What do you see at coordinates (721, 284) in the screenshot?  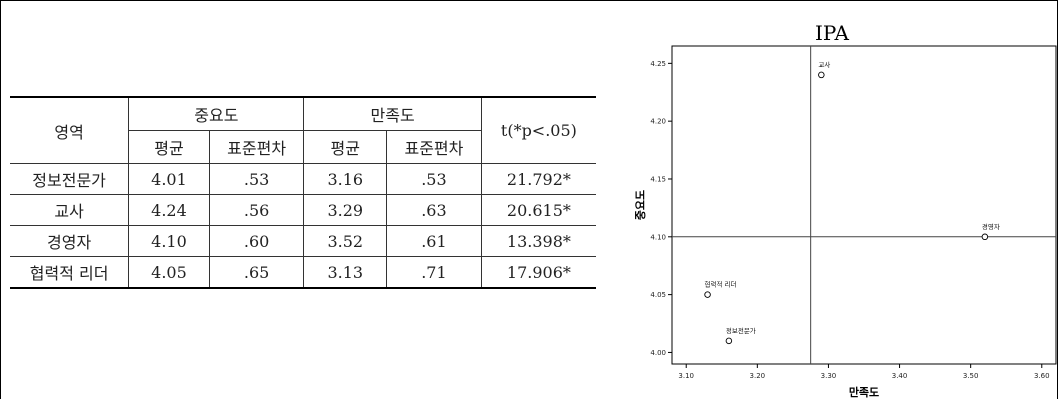 I see `data-point-label: 협력적 리더` at bounding box center [721, 284].